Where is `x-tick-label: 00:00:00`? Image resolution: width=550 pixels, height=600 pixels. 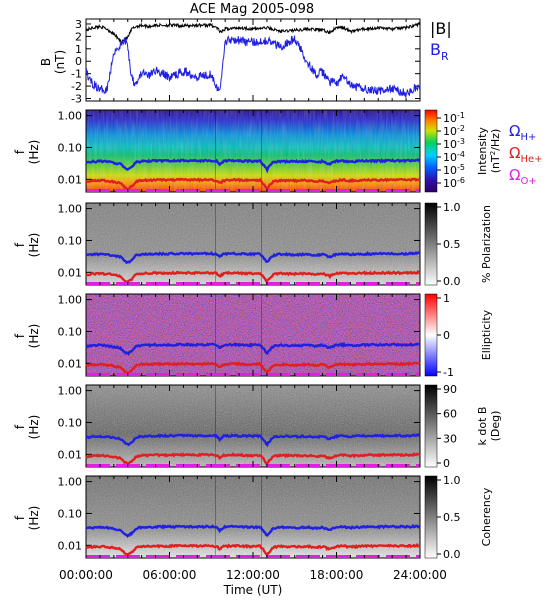
x-tick-label: 00:00:00 is located at coordinates (86, 575).